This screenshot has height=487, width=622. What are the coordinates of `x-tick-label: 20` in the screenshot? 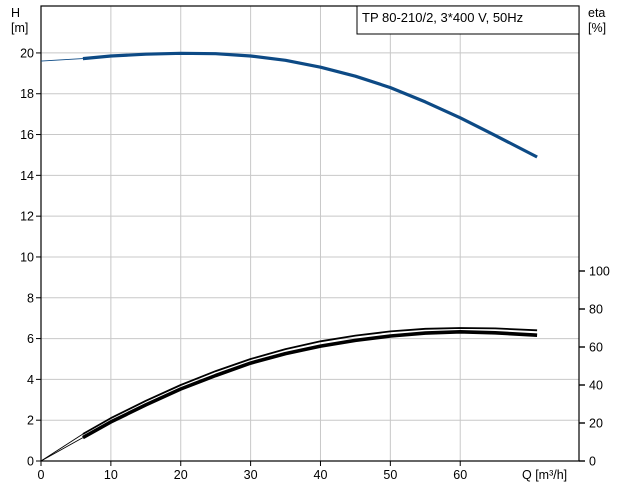 It's located at (181, 475).